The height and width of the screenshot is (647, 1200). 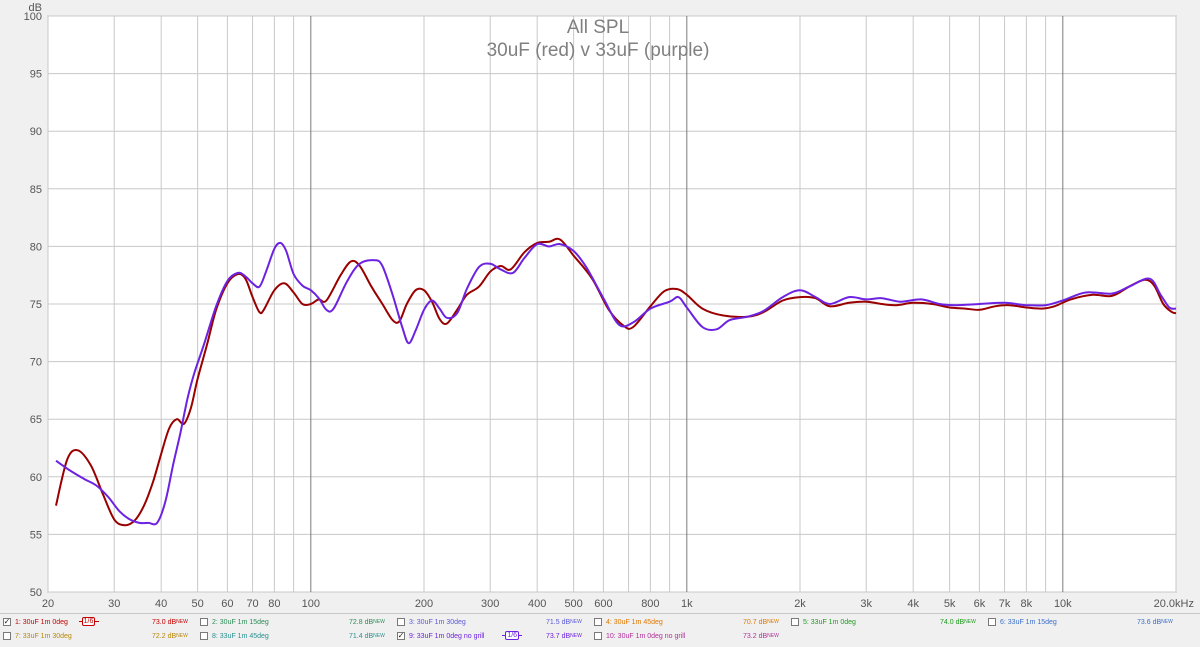 I want to click on y-tick-label: 50, so click(x=36, y=593).